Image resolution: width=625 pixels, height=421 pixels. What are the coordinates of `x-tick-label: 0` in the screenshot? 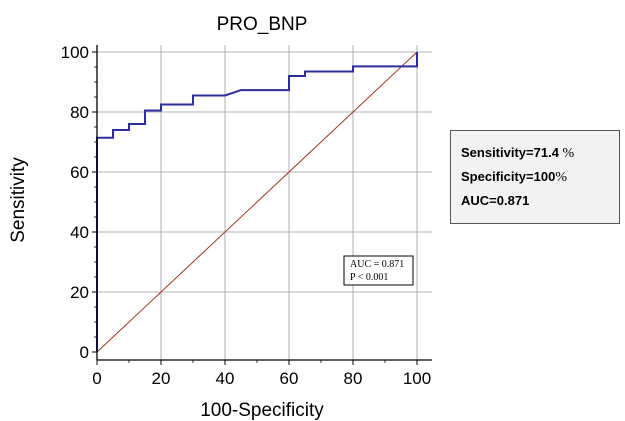 It's located at (96, 378).